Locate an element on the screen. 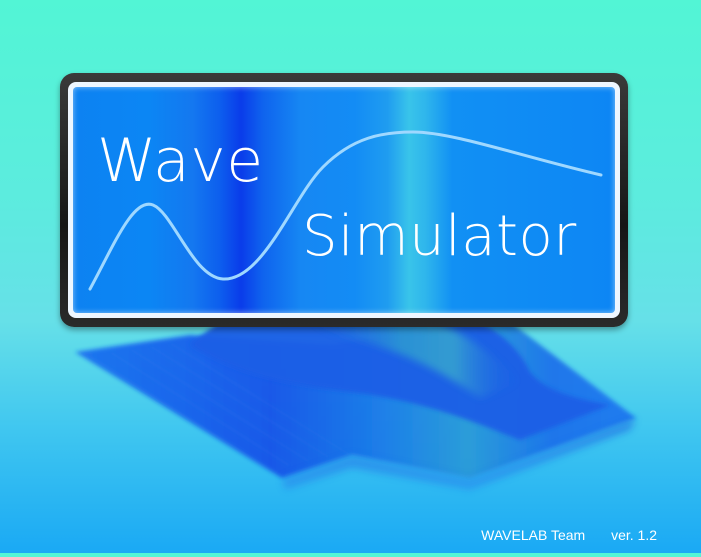  footer: WAVELAB Team ver. 1.2 is located at coordinates (569, 535).